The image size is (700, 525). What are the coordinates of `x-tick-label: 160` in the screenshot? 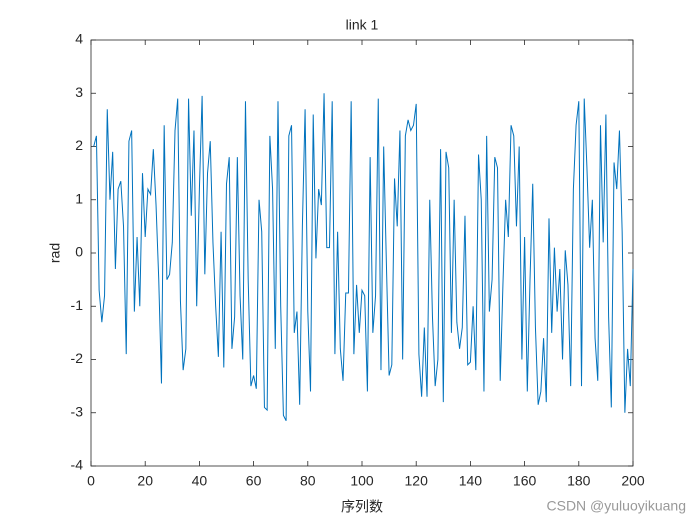 It's located at (525, 481).